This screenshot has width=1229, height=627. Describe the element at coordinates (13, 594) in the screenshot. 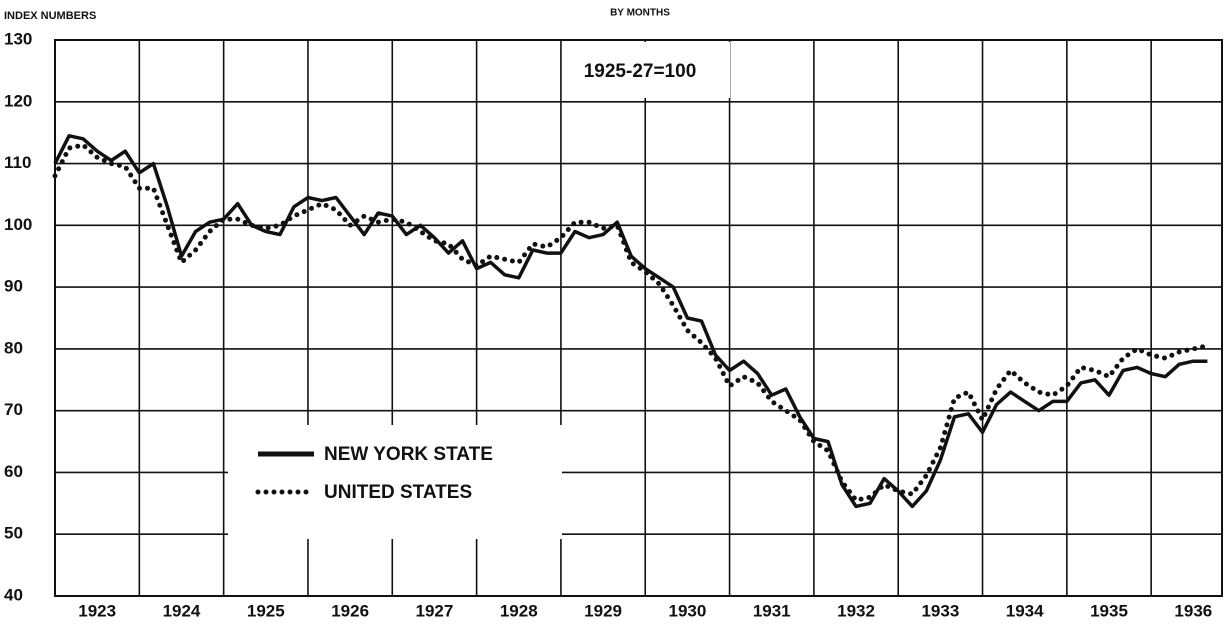

I see `y-tick-label: 40` at that location.